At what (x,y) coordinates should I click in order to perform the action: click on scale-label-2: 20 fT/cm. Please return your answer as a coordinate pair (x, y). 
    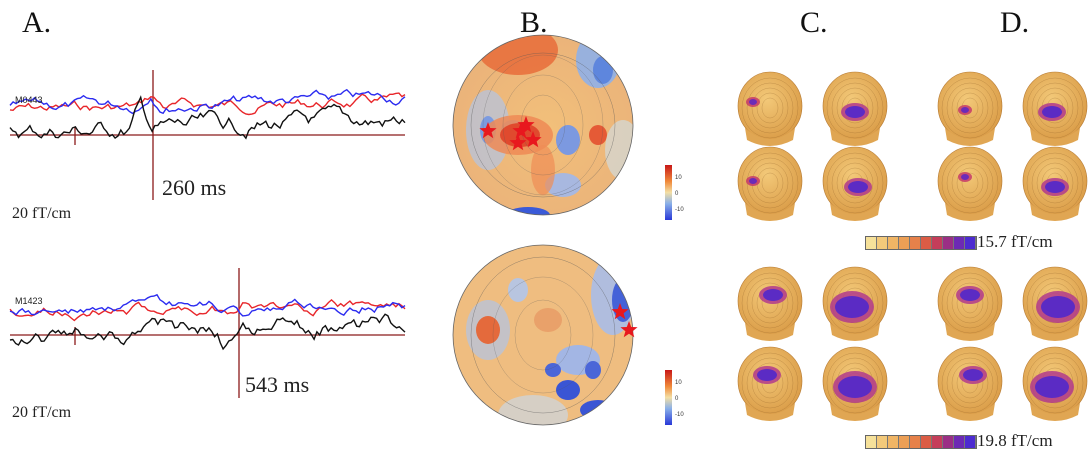
    Looking at the image, I should click on (42, 412).